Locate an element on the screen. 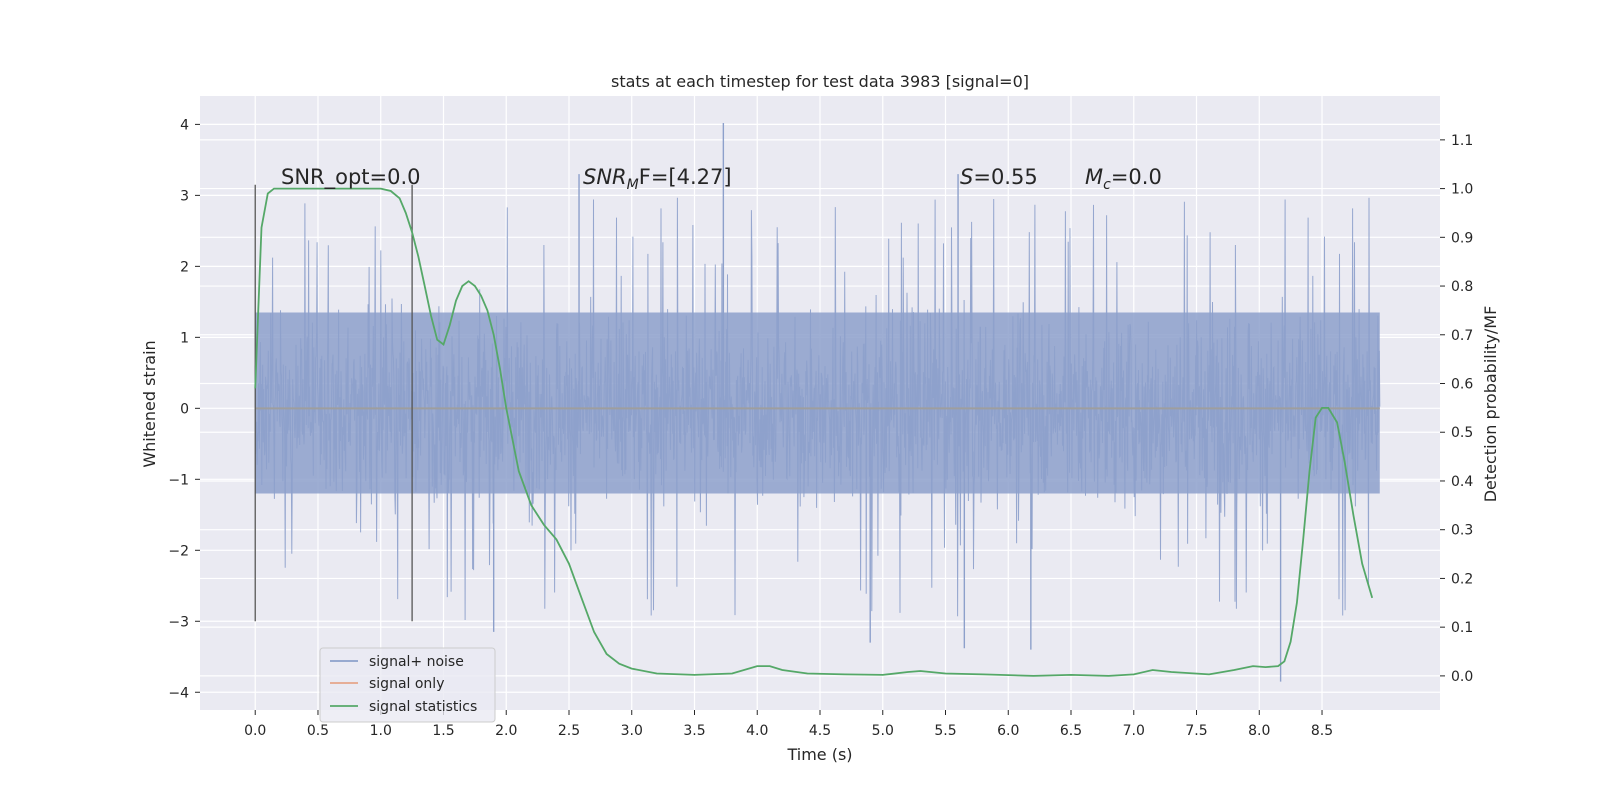 The image size is (1600, 800). y2-axis-ticks: 0.0 0.1 0.2 0.3 0.4 0.5 0.6 0.7 0.8 0.9 1.0 1.1 is located at coordinates (1456, 409).